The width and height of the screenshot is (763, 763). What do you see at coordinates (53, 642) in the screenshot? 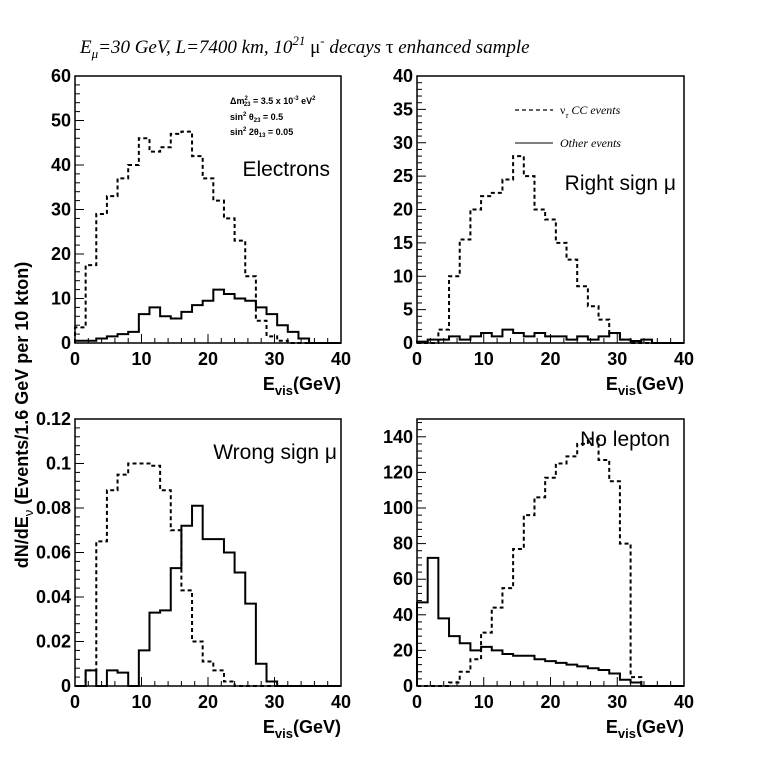
I see `y-tick-label: 0.02` at bounding box center [53, 642].